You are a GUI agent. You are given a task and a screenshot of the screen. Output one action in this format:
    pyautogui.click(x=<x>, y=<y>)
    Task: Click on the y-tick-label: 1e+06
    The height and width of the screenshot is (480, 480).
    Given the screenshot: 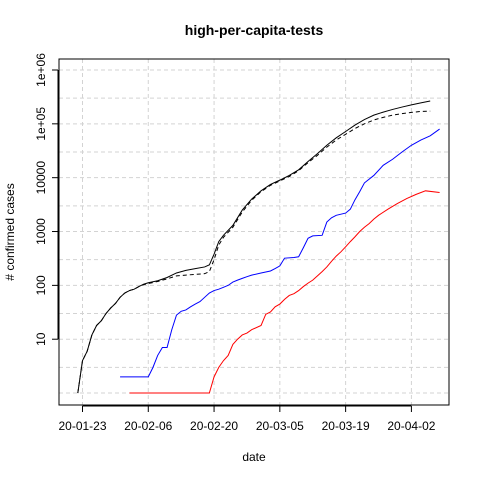 What is the action you would take?
    pyautogui.click(x=41, y=70)
    